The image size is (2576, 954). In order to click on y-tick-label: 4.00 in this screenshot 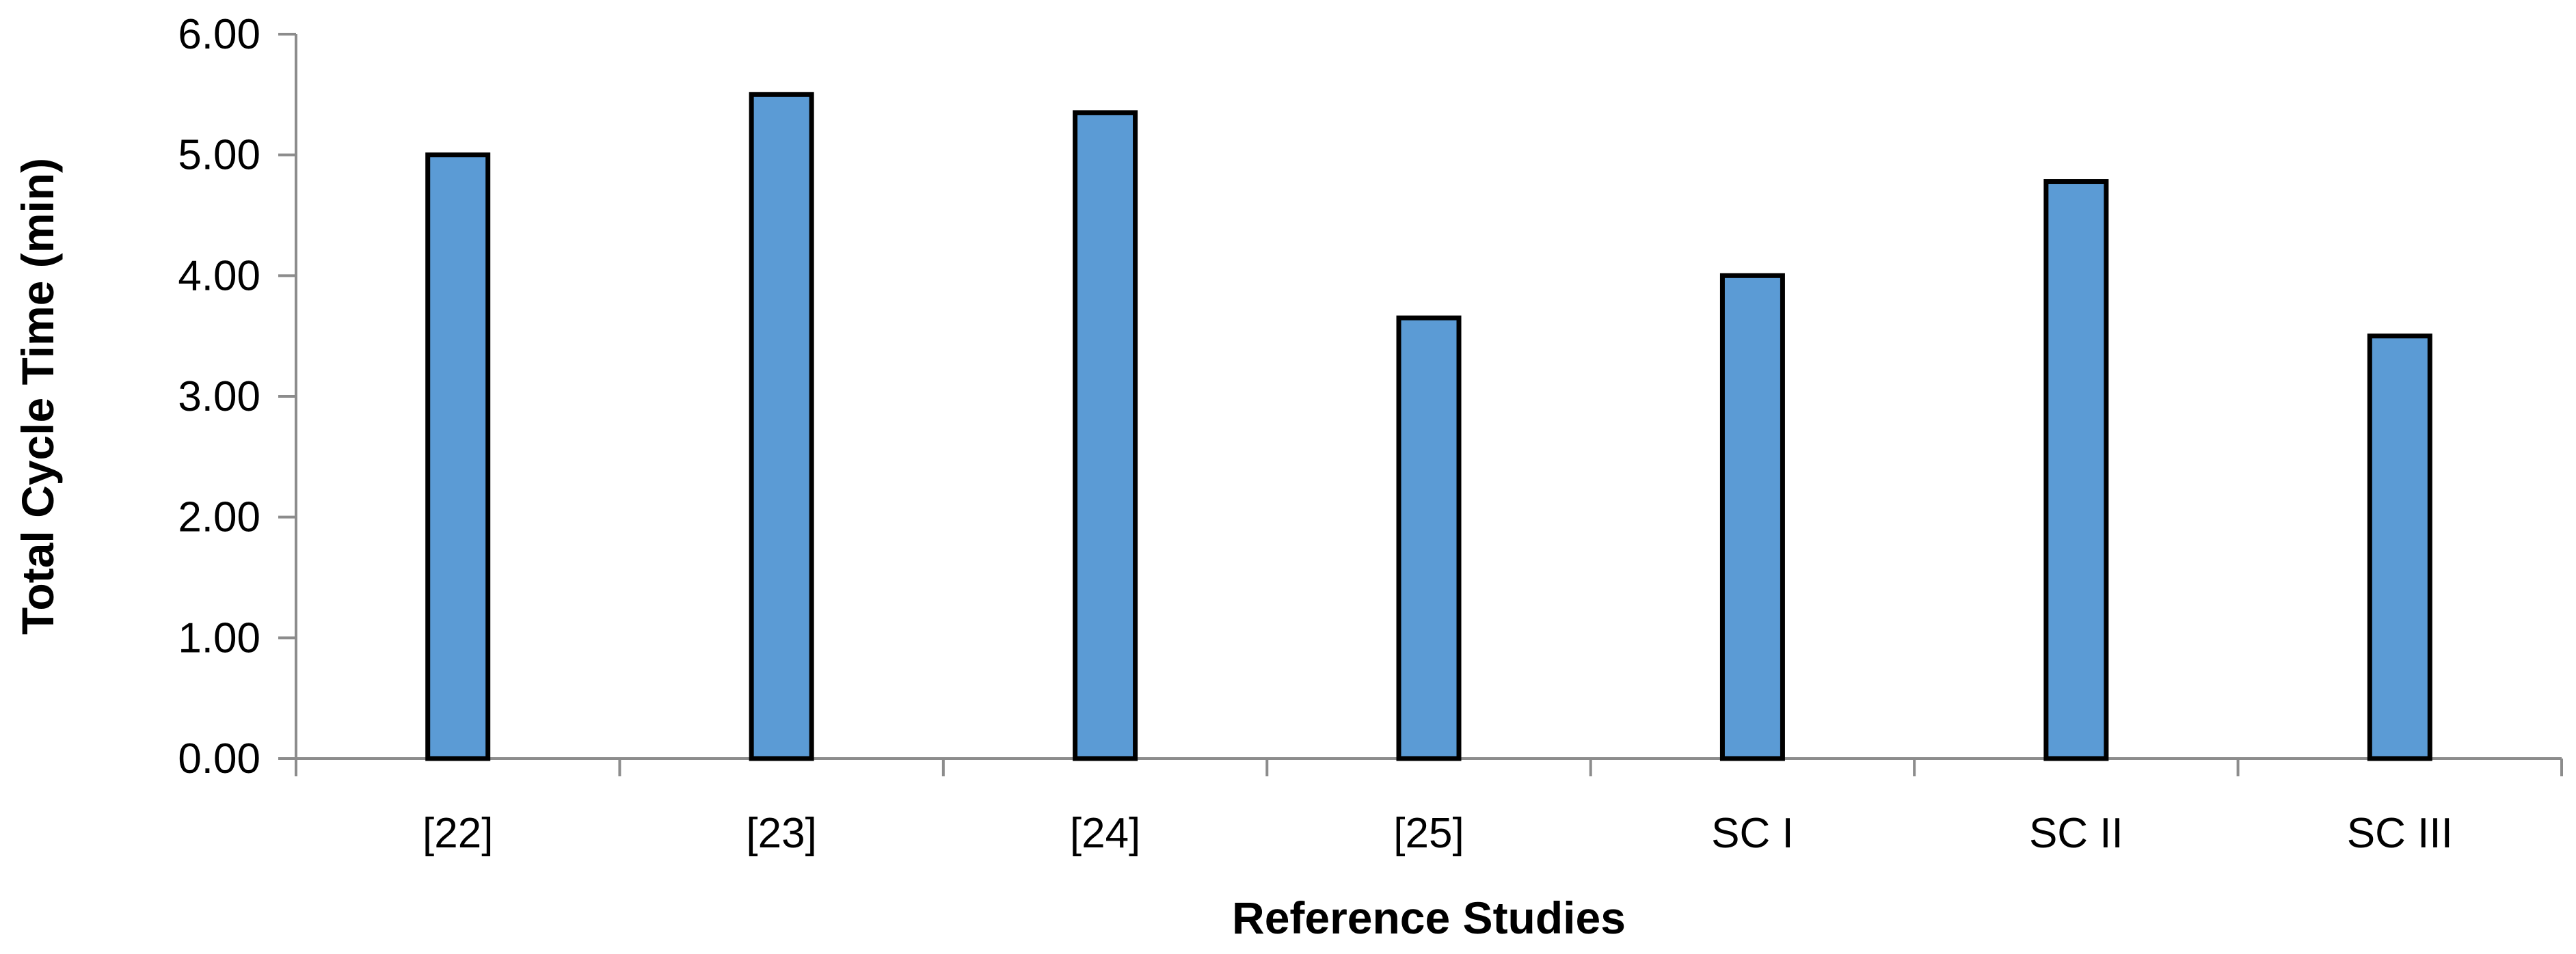, I will do `click(219, 275)`.